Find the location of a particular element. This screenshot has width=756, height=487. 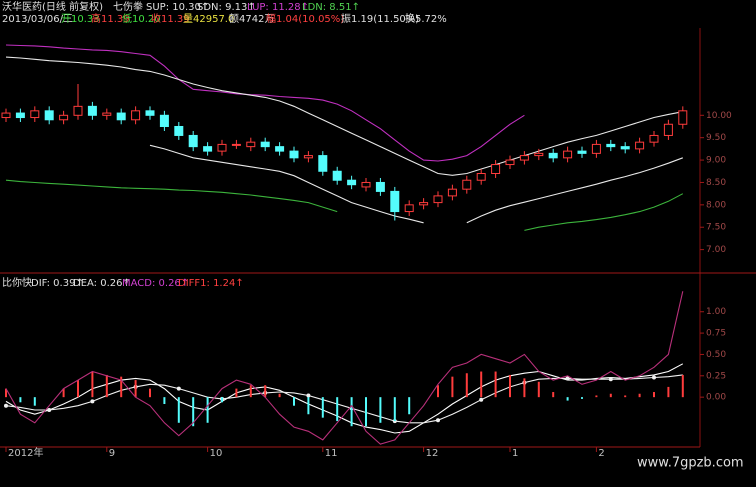

lup-label: LUP: 11.28↑ is located at coordinates (278, 7).